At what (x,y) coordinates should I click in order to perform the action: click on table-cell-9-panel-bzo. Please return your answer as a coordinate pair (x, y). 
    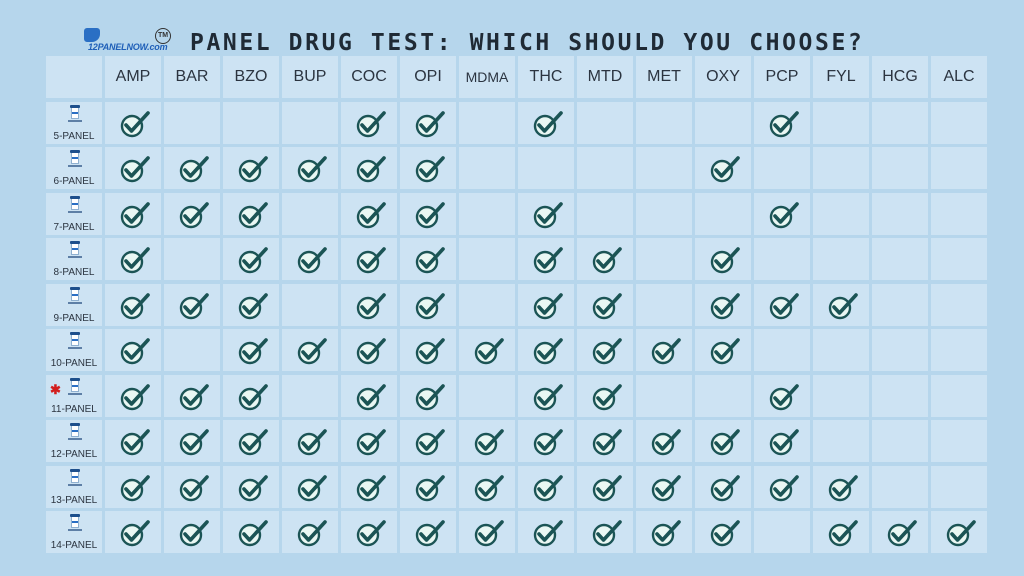
    Looking at the image, I should click on (251, 304).